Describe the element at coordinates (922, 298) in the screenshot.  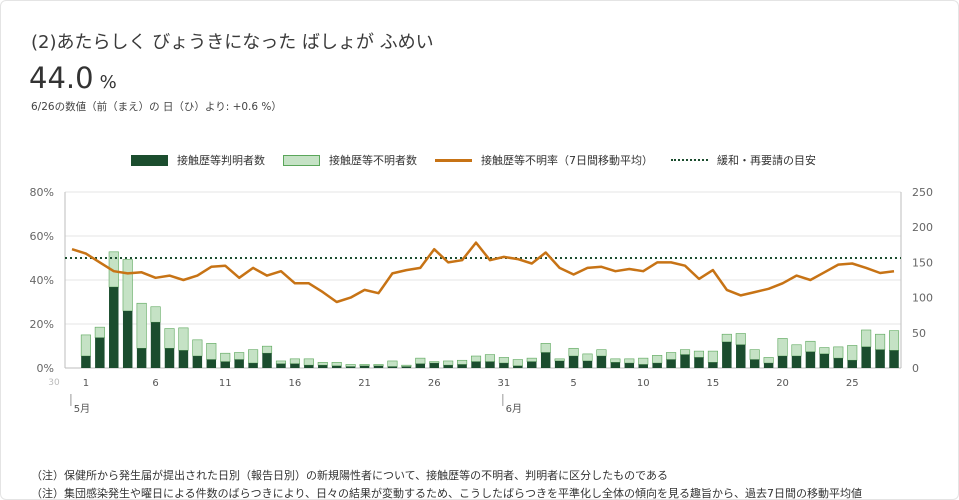
I see `y-right-tick-label: 100` at that location.